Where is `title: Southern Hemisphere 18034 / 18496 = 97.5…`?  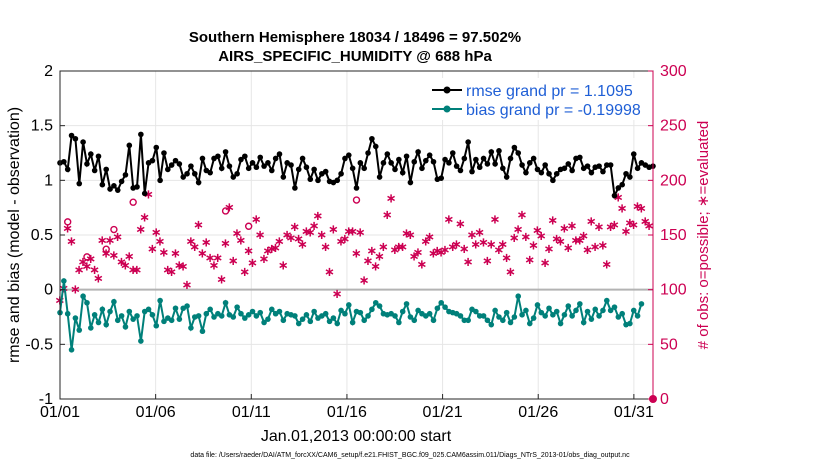
title: Southern Hemisphere 18034 / 18496 = 97.5… is located at coordinates (355, 47).